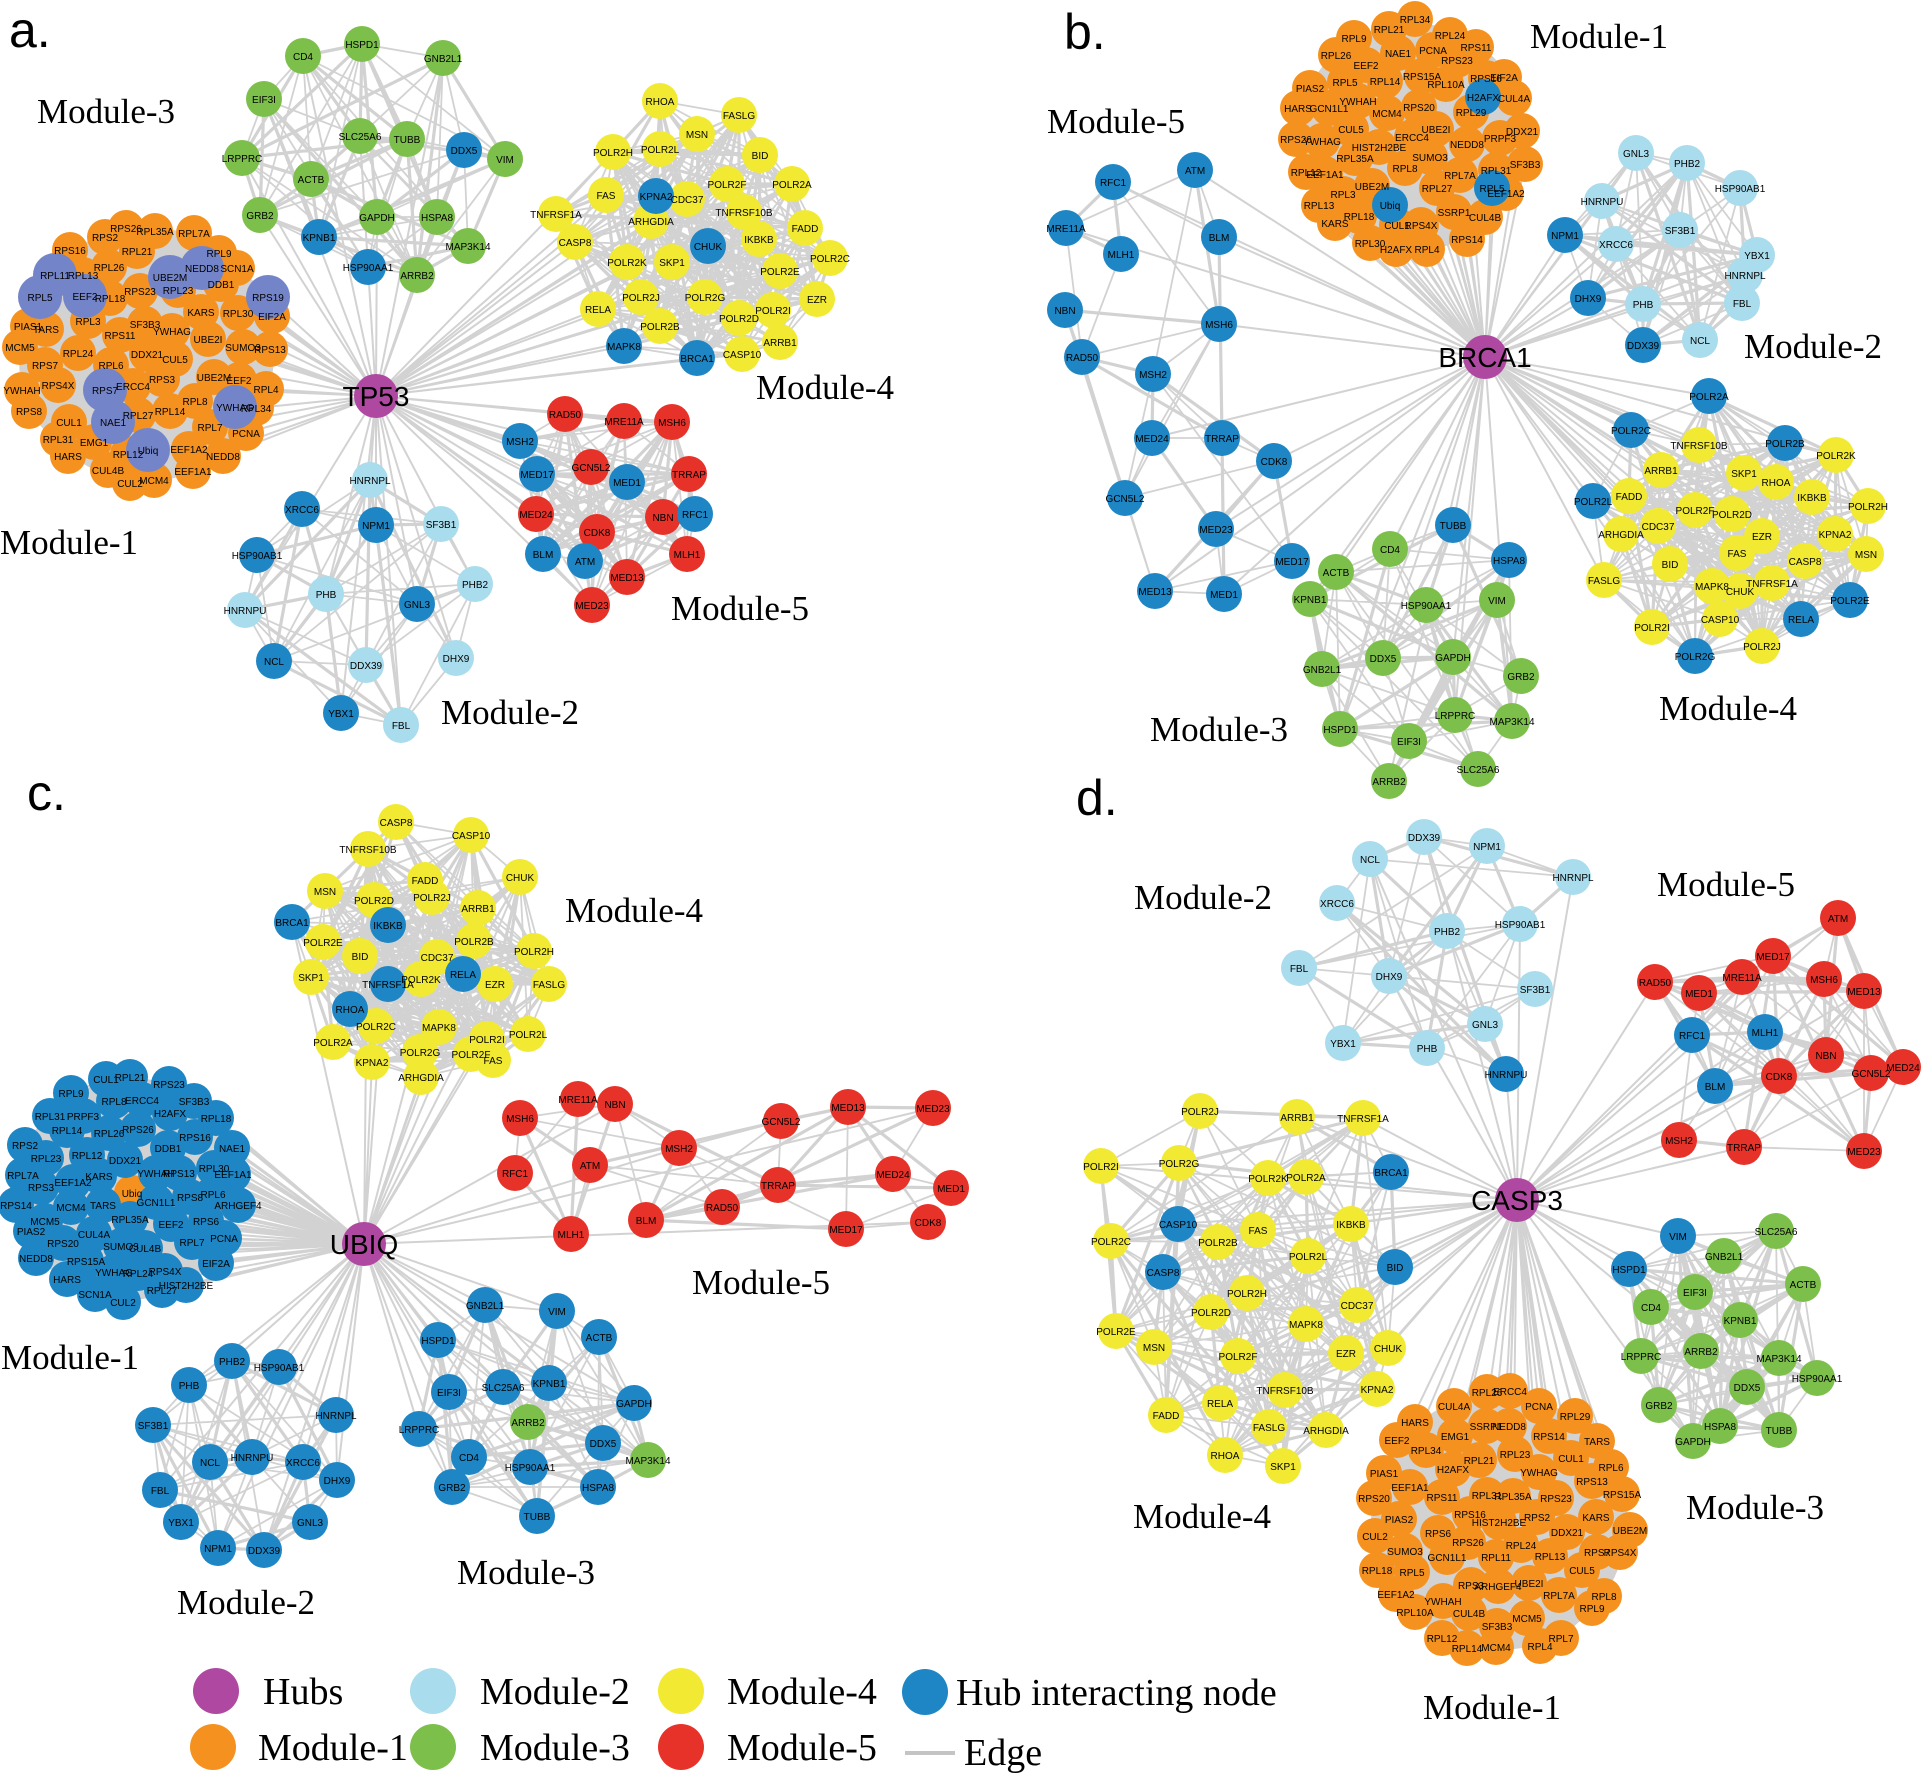  I want to click on svg-text: HARS, so click(1415, 1423).